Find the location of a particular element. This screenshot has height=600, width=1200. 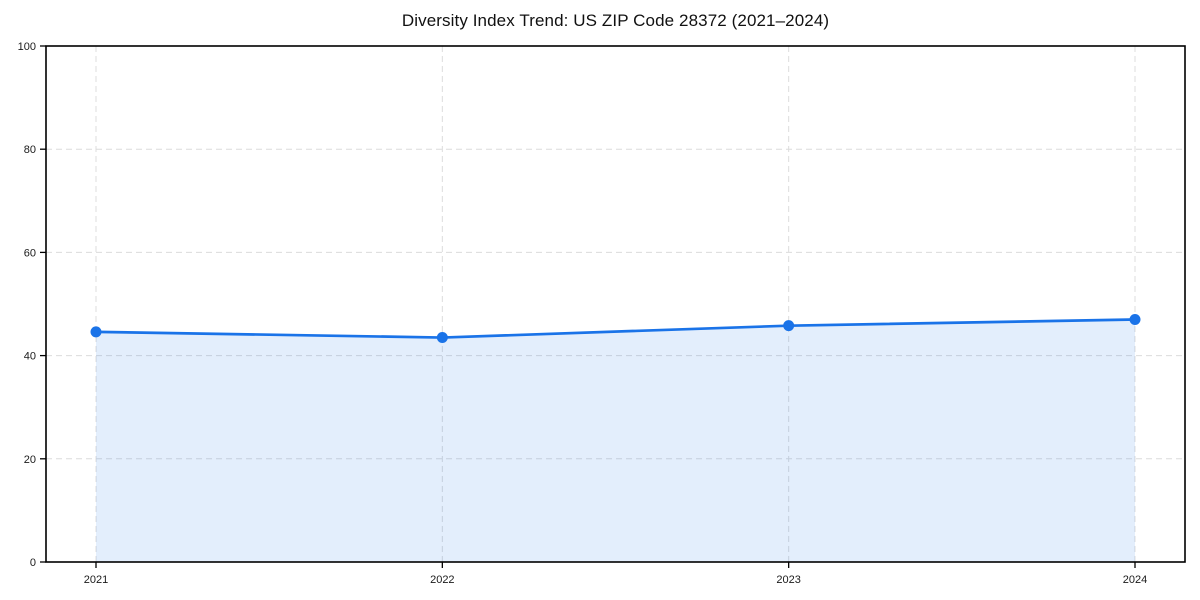

x-tick-label: 2022 is located at coordinates (442, 580).